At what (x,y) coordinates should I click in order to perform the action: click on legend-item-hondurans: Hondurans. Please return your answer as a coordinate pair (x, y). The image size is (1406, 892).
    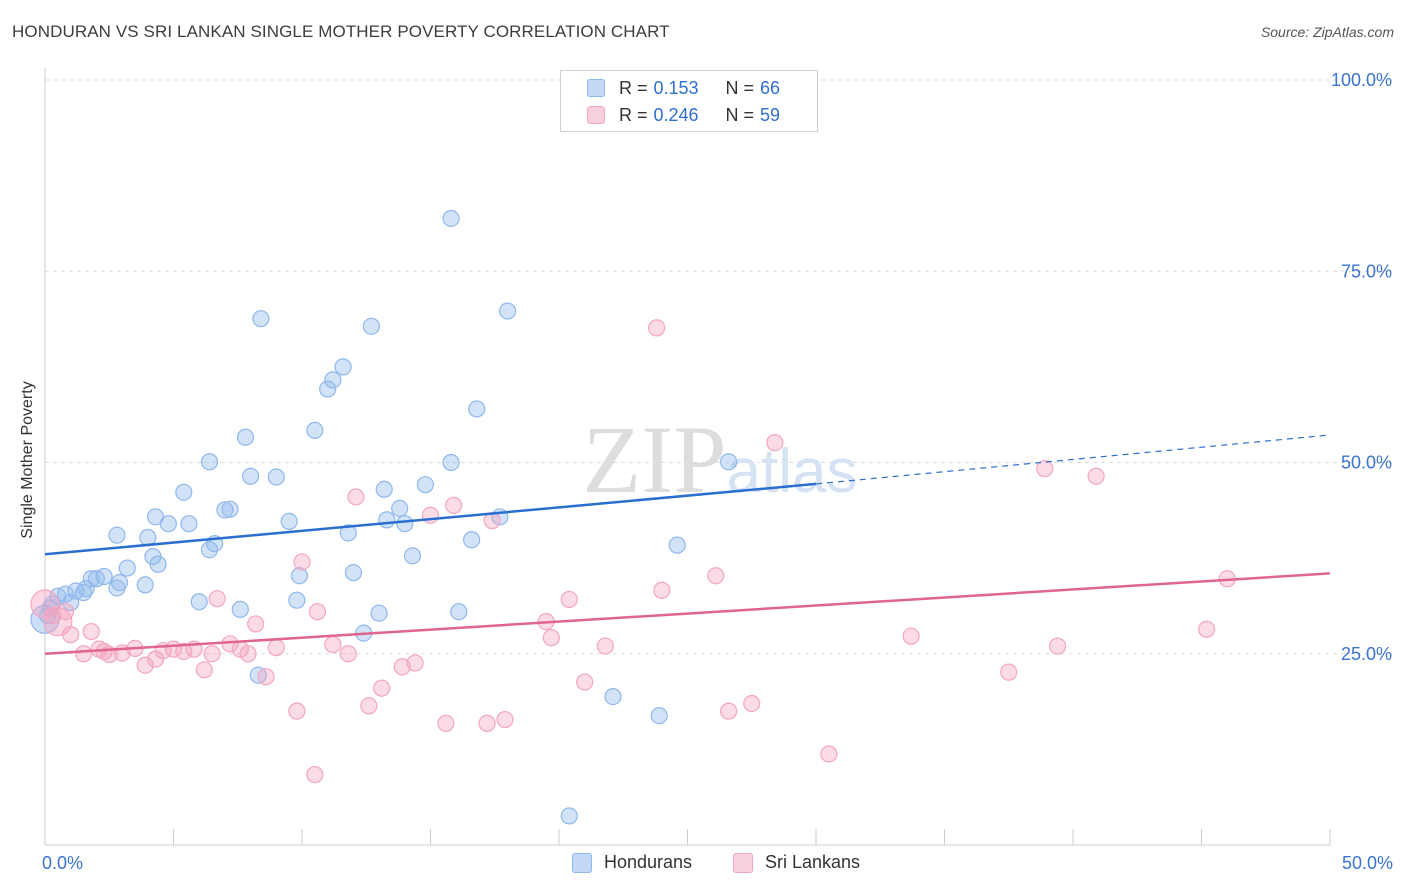
    Looking at the image, I should click on (632, 862).